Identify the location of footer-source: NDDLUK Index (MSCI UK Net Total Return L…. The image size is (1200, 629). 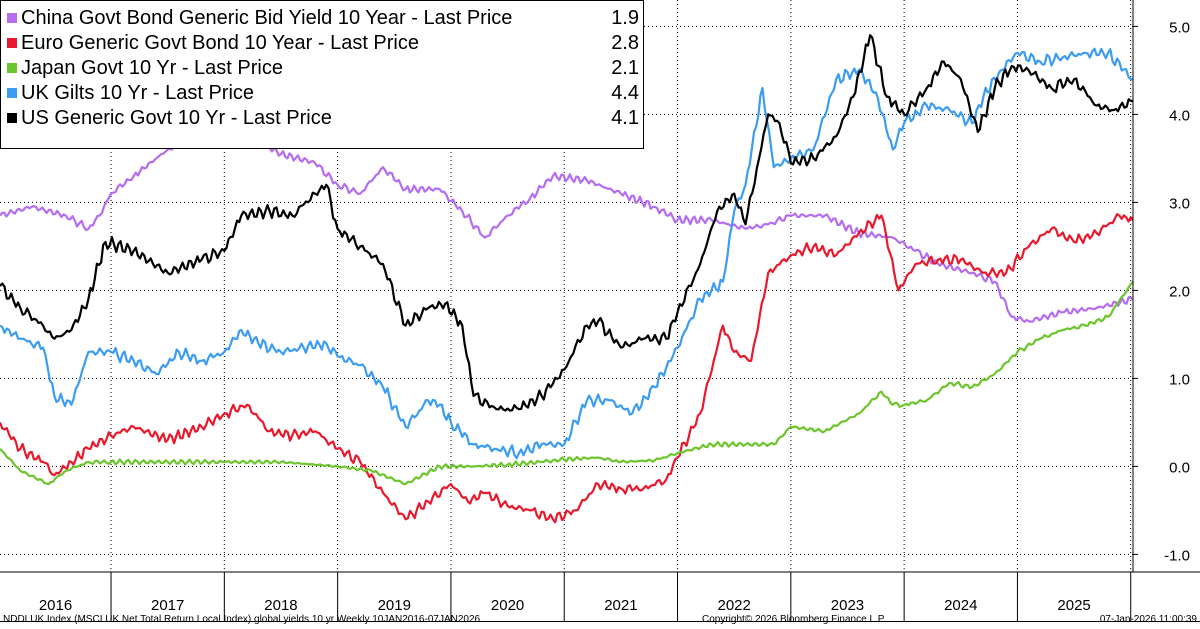
(242, 619).